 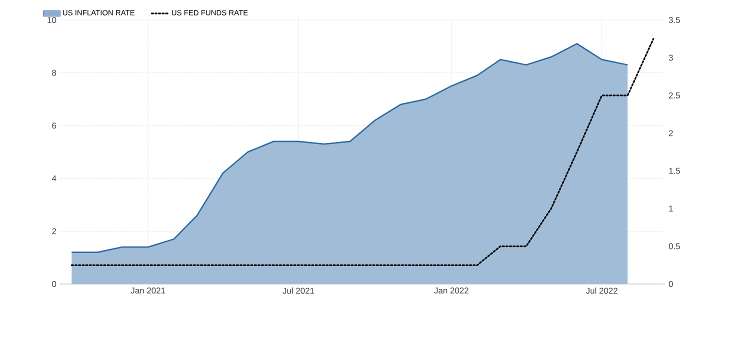 What do you see at coordinates (54, 231) in the screenshot?
I see `y-tick-label: 2` at bounding box center [54, 231].